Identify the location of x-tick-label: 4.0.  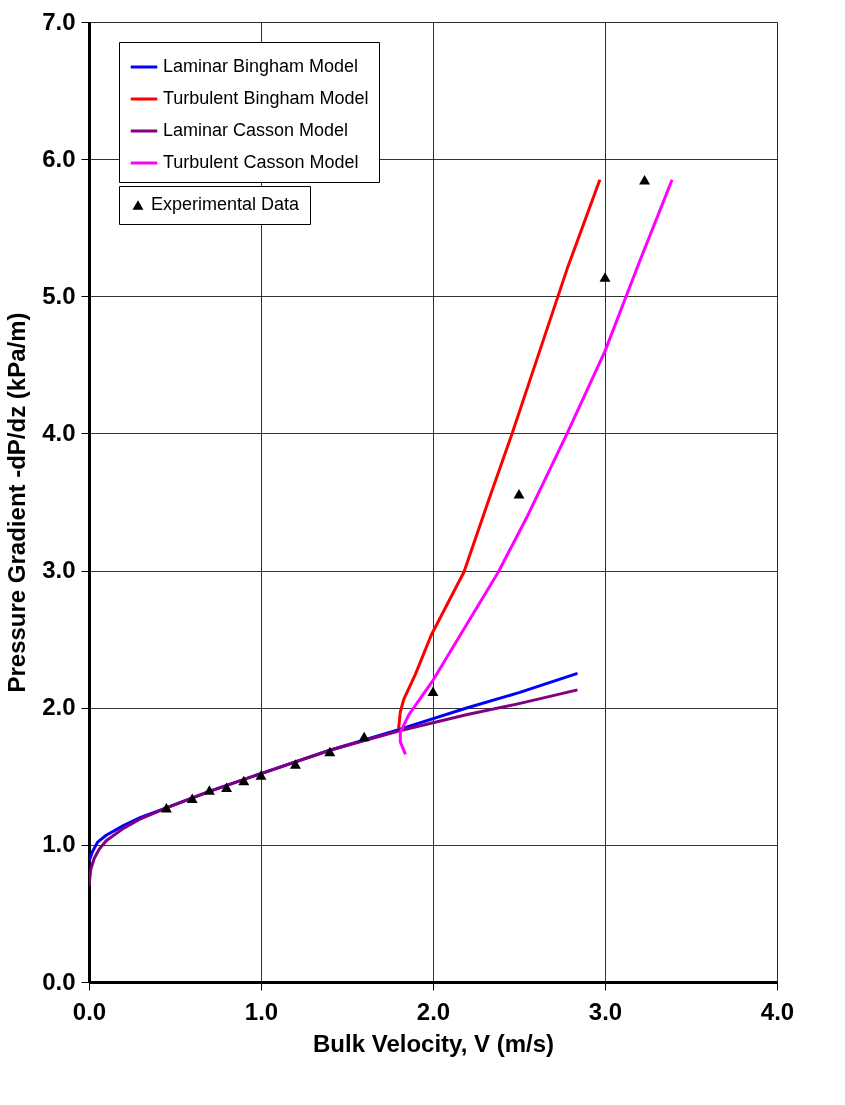
(777, 1011).